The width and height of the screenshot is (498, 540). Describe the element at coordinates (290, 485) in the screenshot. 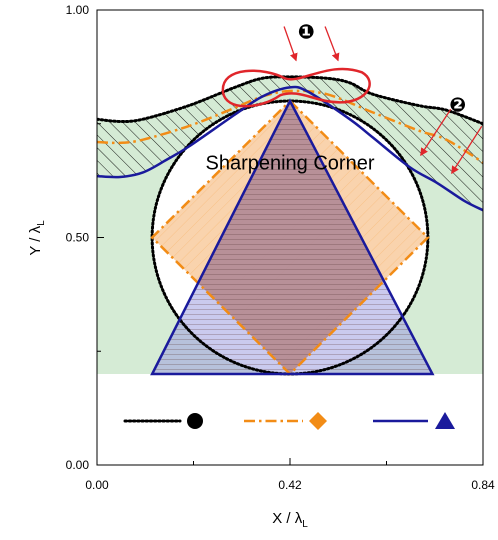

I see `x-tick-label: 0.42` at that location.